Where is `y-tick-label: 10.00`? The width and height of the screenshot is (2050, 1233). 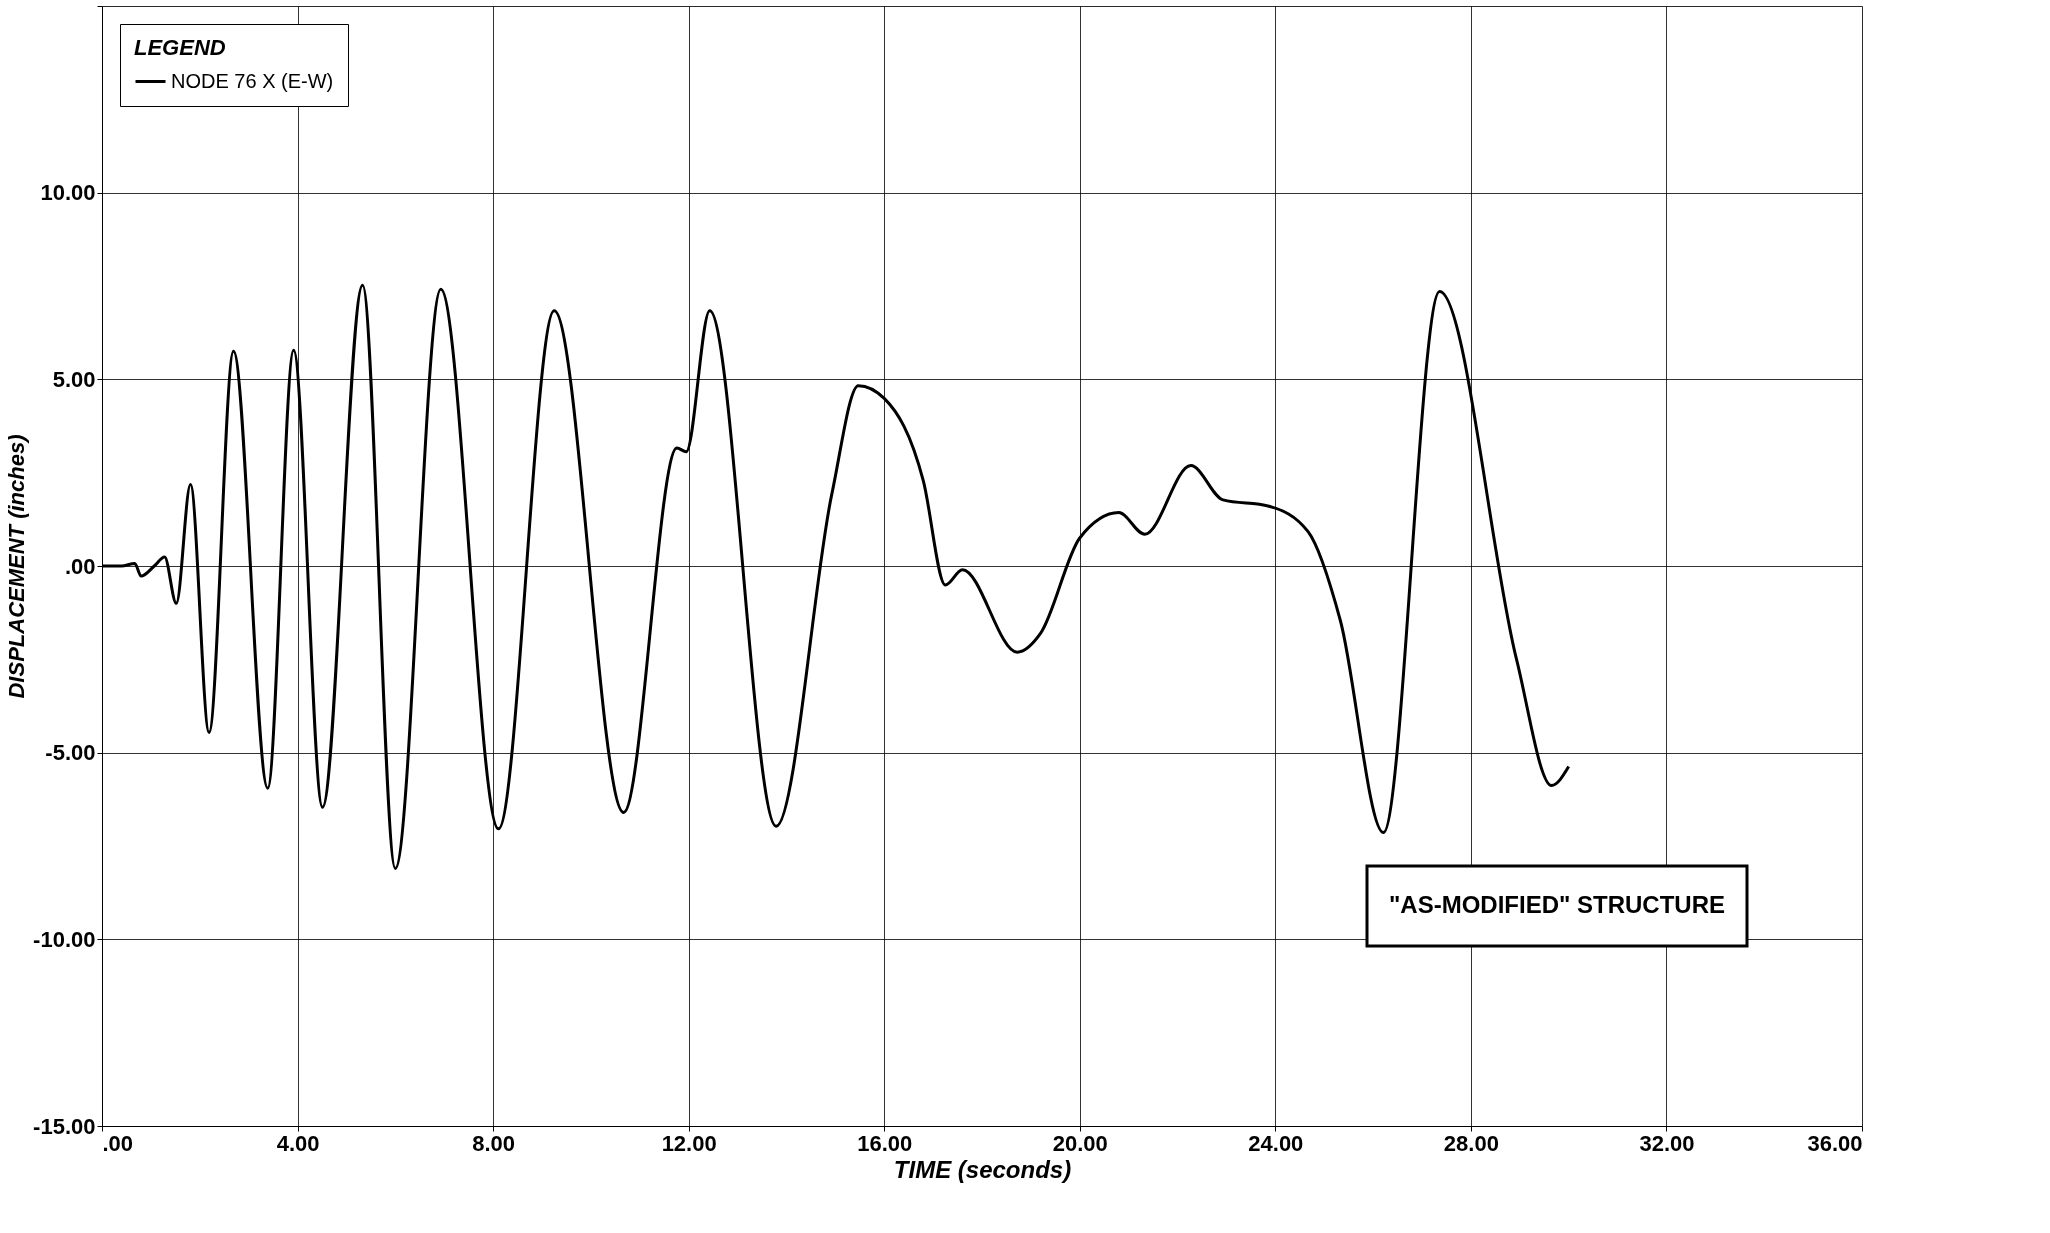 y-tick-label: 10.00 is located at coordinates (68, 193).